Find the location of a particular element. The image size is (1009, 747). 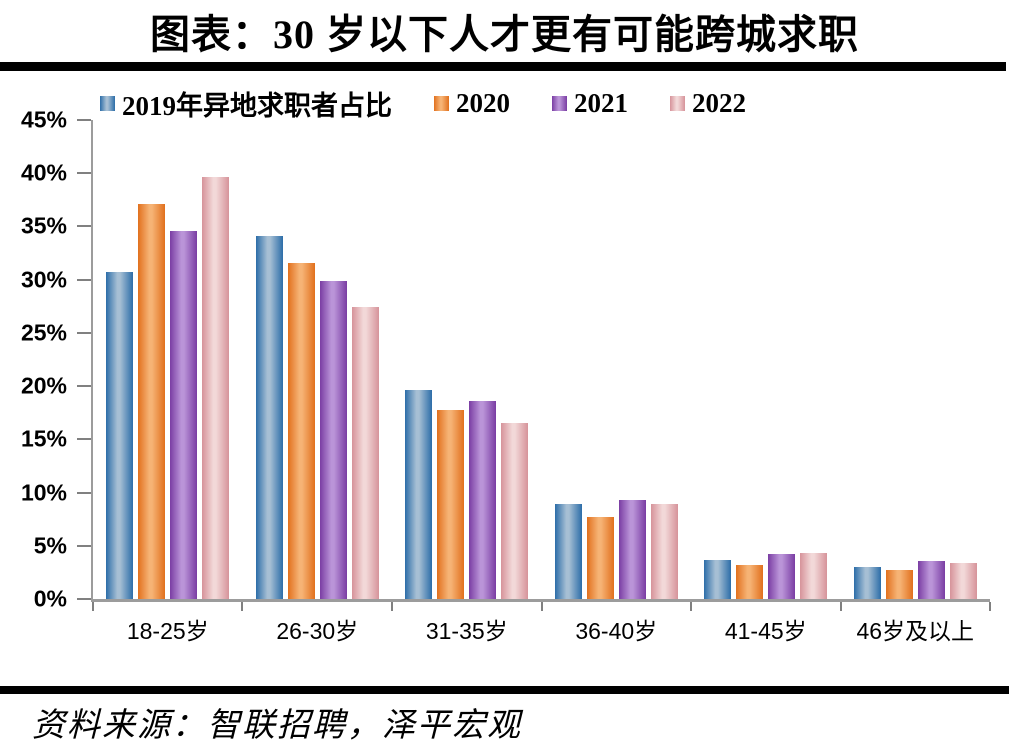

bar-2022-36-40岁 is located at coordinates (664, 551).